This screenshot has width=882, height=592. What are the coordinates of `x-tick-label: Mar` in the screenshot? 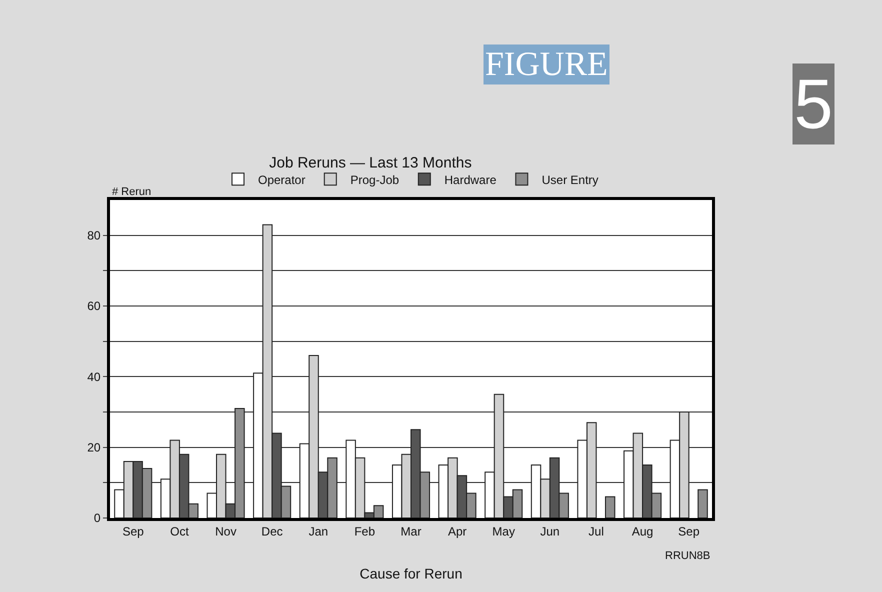 It's located at (411, 531).